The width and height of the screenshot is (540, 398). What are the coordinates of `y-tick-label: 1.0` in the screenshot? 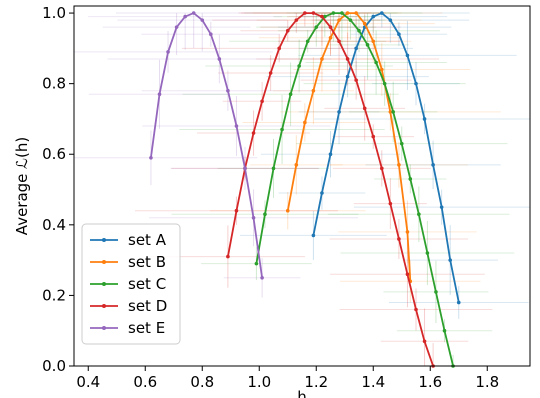 It's located at (54, 13).